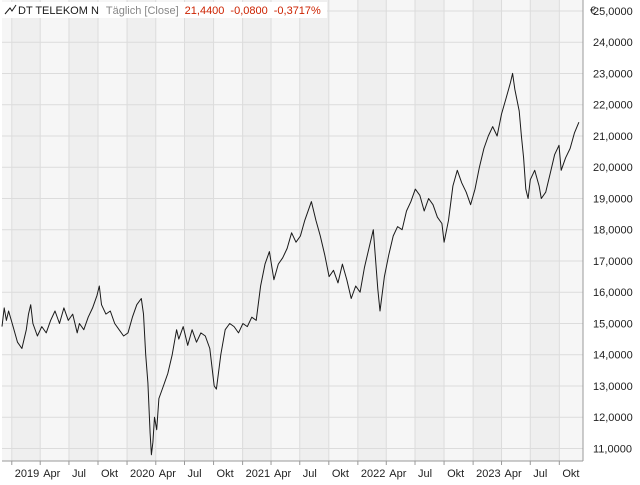 This screenshot has height=485, width=640. I want to click on y-tick-label: 12,0000, so click(613, 418).